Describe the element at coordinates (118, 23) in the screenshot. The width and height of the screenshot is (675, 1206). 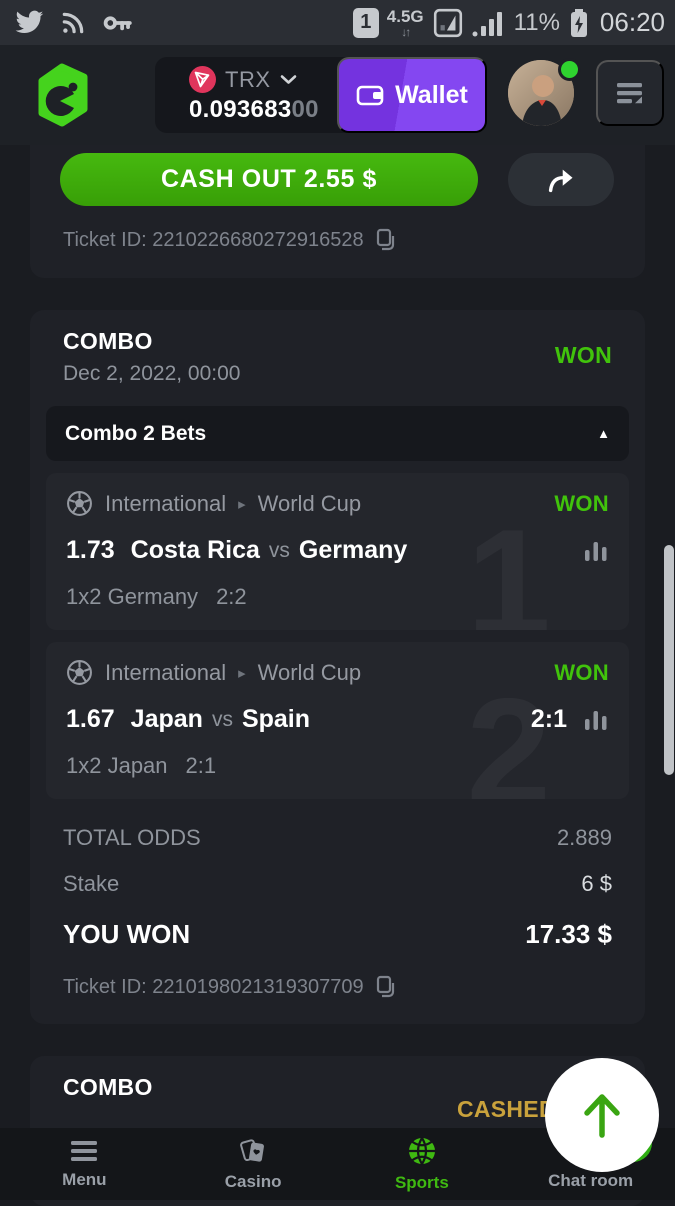
I see `key-icon` at that location.